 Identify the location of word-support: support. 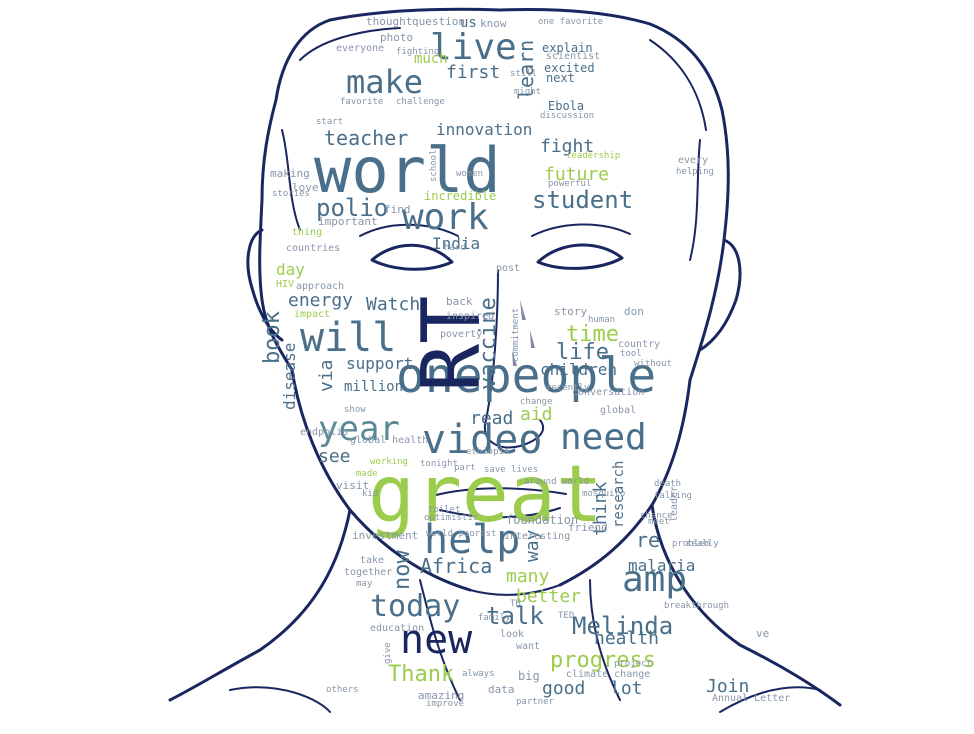
(380, 363).